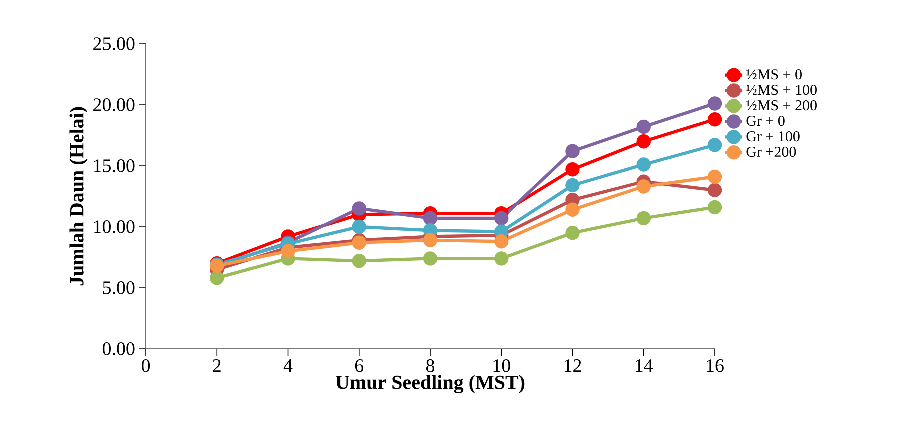 The image size is (905, 423). What do you see at coordinates (771, 152) in the screenshot?
I see `legend-label: Gr +200` at bounding box center [771, 152].